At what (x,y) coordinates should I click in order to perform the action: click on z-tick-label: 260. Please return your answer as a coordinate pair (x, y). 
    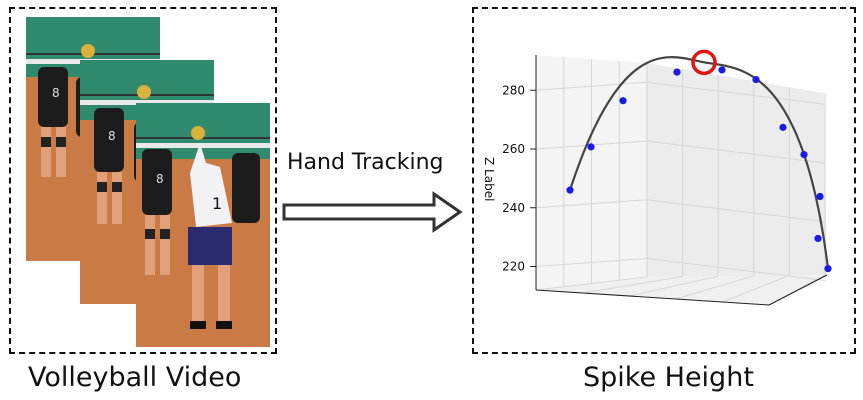
    Looking at the image, I should click on (513, 149).